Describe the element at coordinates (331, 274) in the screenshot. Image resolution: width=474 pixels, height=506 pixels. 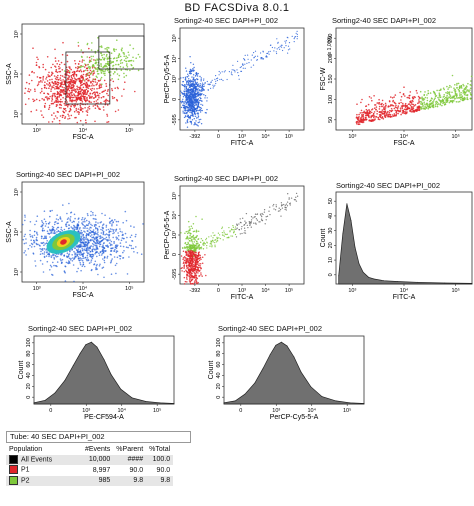
I see `y-tick-label: 0` at that location.